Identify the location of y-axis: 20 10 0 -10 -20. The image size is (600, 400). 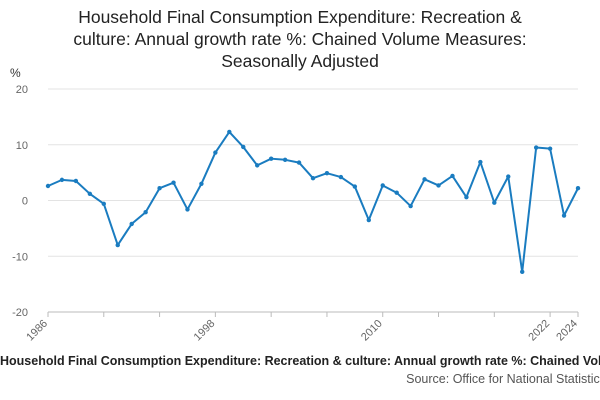
(20, 201).